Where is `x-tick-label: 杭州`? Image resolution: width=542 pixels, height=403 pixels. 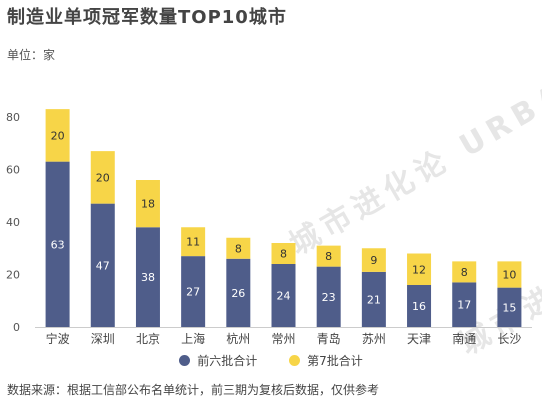
x-tick-label: 杭州 is located at coordinates (238, 338).